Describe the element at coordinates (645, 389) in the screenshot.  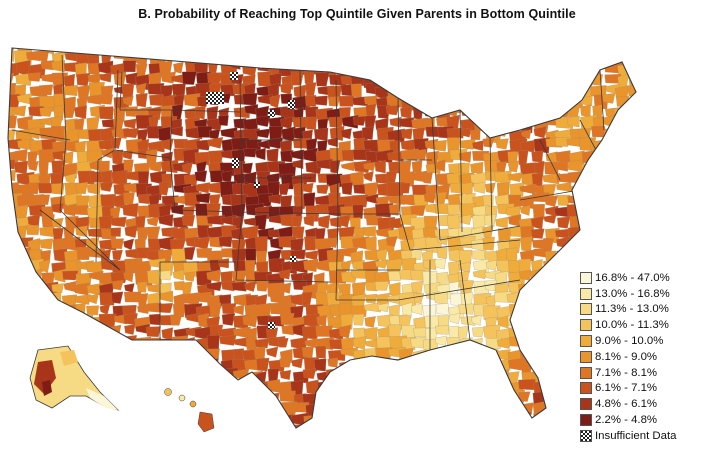
I see `legend-item: 6.1% - 7.1%` at that location.